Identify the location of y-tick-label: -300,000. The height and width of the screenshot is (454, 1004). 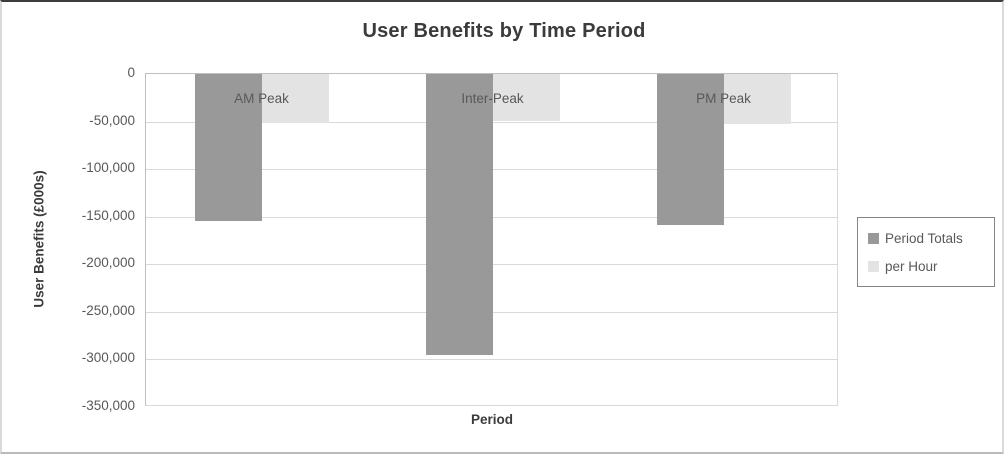
(108, 358).